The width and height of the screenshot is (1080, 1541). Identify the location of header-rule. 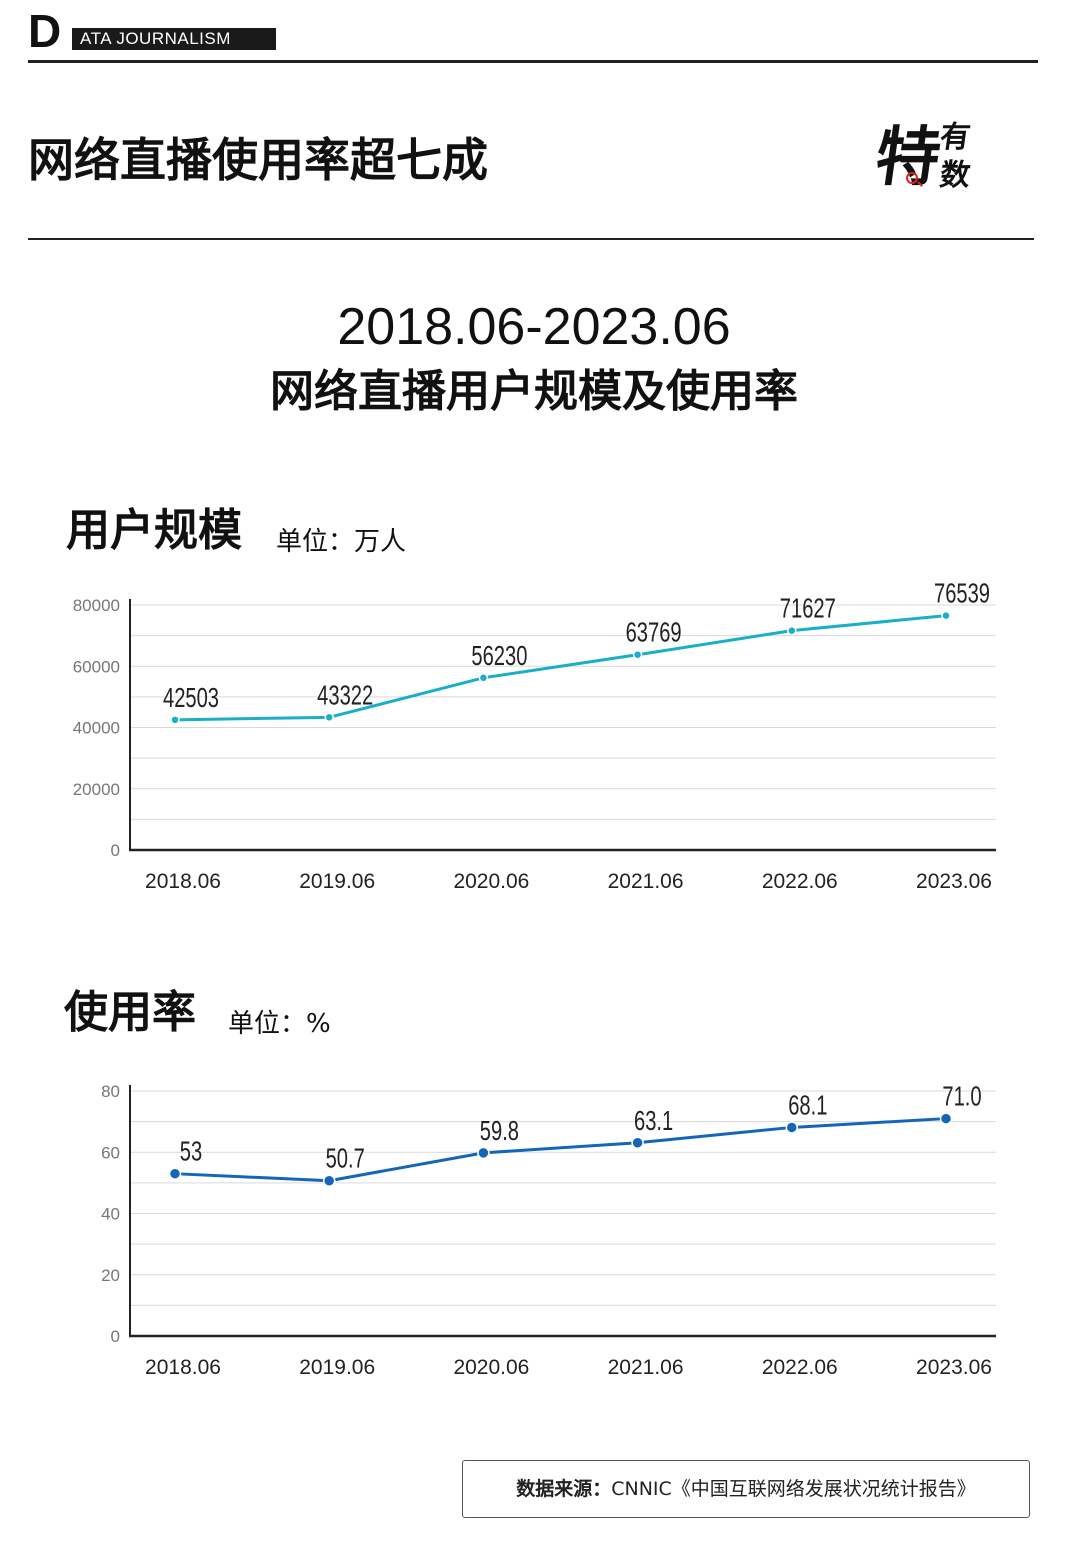
(531, 239).